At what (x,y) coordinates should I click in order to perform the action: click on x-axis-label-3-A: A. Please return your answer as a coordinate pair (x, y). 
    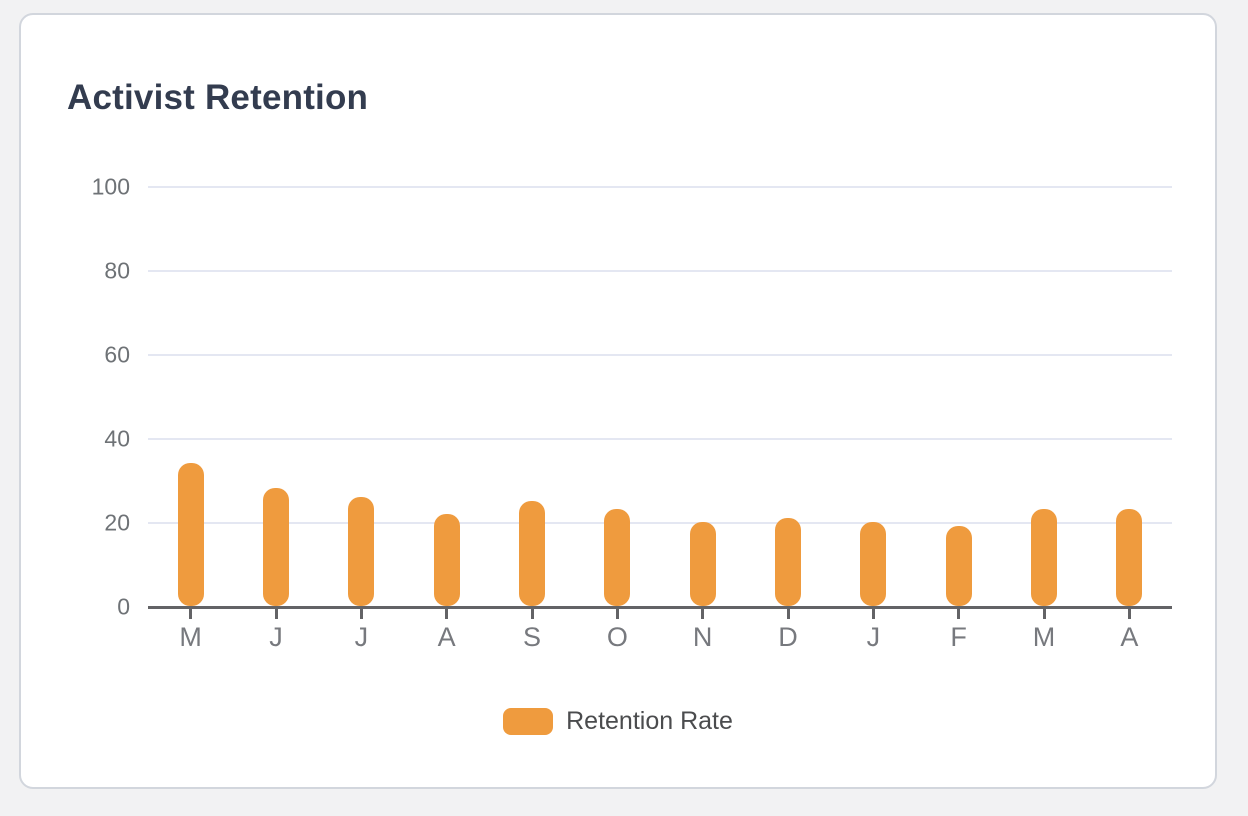
    Looking at the image, I should click on (446, 637).